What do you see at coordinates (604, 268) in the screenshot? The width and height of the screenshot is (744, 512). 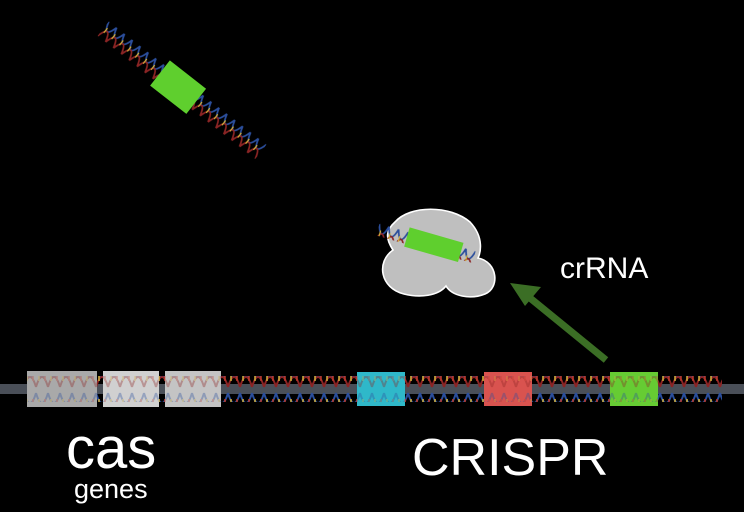 I see `crrna-label: crRNA` at bounding box center [604, 268].